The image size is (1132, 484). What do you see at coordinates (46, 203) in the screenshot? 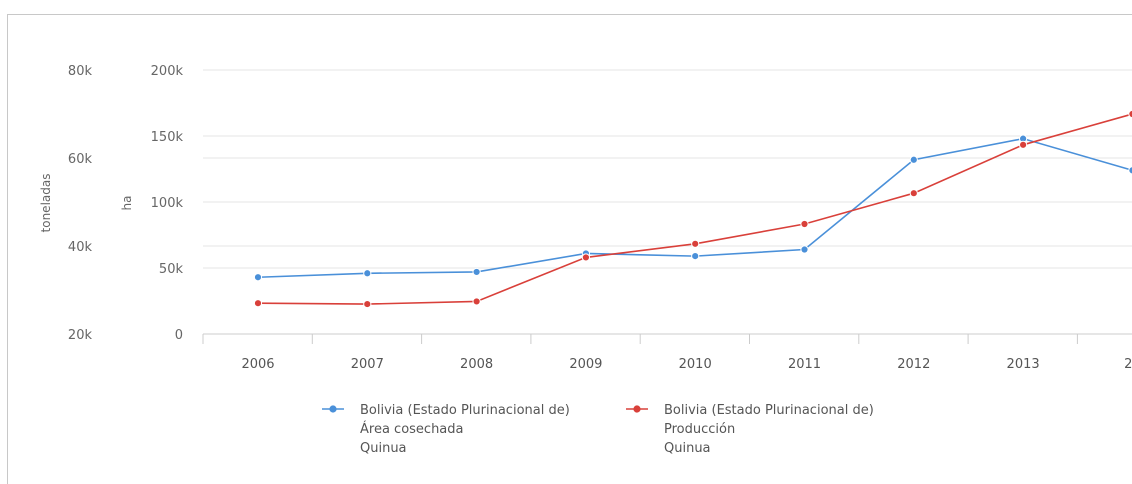
I see `y-axis-title-toneladas: toneladas` at bounding box center [46, 203].